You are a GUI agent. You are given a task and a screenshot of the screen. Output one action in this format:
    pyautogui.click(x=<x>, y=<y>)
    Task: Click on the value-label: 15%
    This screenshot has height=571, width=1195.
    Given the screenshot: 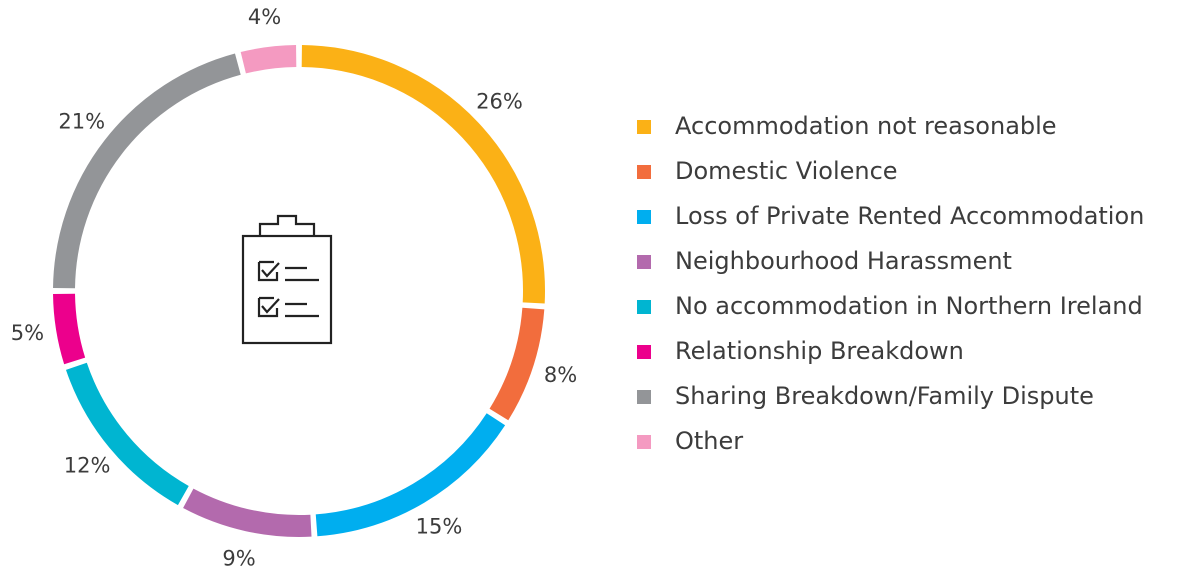 What is the action you would take?
    pyautogui.click(x=439, y=527)
    